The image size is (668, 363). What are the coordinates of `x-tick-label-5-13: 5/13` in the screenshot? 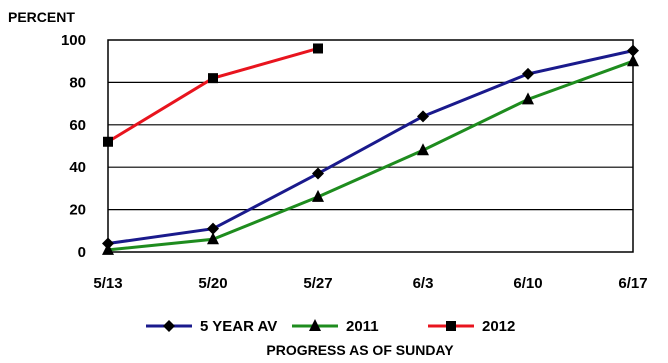 It's located at (107, 283).